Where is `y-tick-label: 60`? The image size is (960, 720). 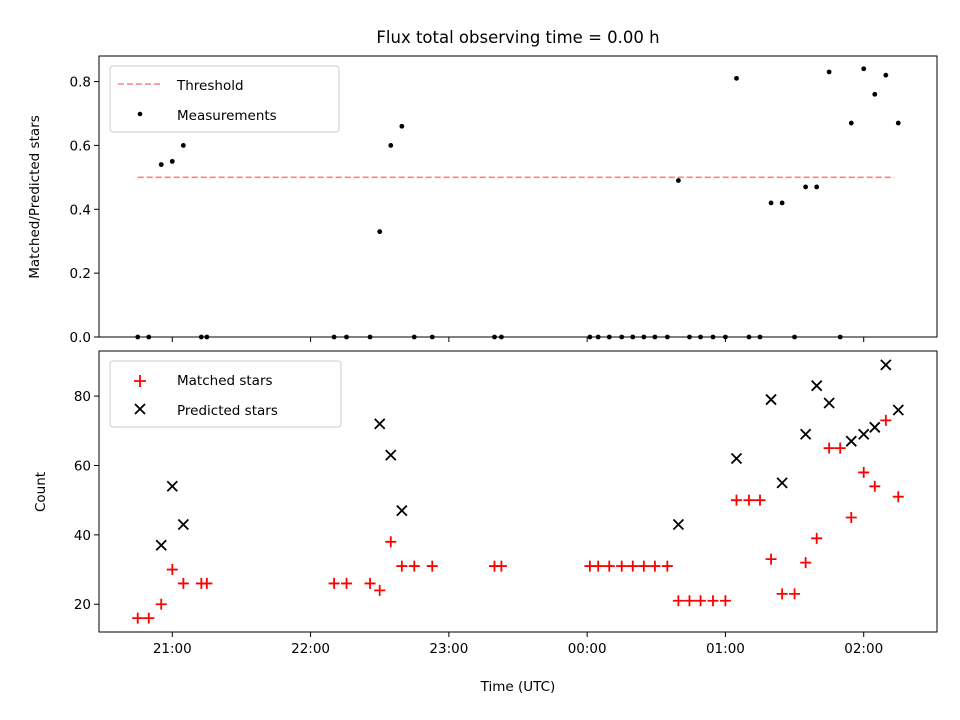
y-tick-label: 60 is located at coordinates (82, 466).